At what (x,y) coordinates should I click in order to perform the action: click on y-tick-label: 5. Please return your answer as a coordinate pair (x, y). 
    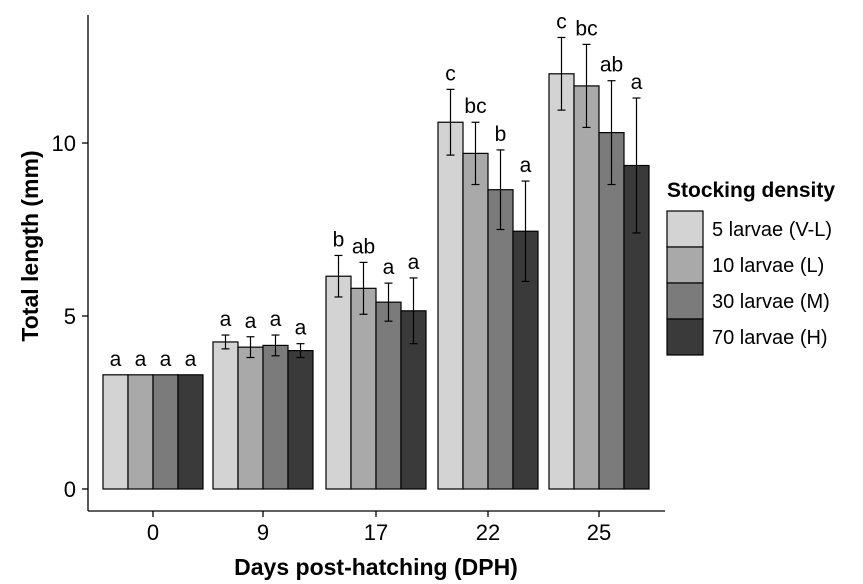
    Looking at the image, I should click on (70, 316).